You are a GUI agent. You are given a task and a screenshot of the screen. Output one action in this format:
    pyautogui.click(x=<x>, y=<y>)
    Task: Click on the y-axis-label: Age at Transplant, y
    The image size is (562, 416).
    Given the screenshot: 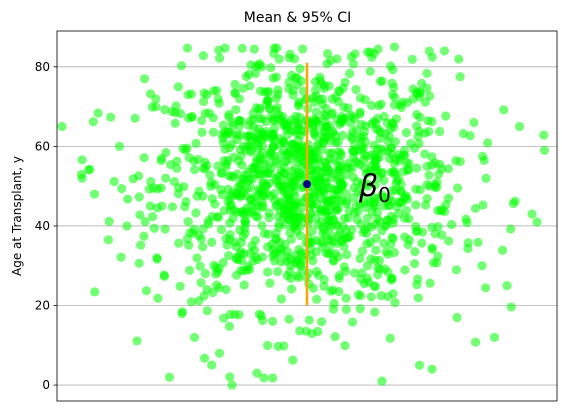 What is the action you would take?
    pyautogui.click(x=17, y=216)
    